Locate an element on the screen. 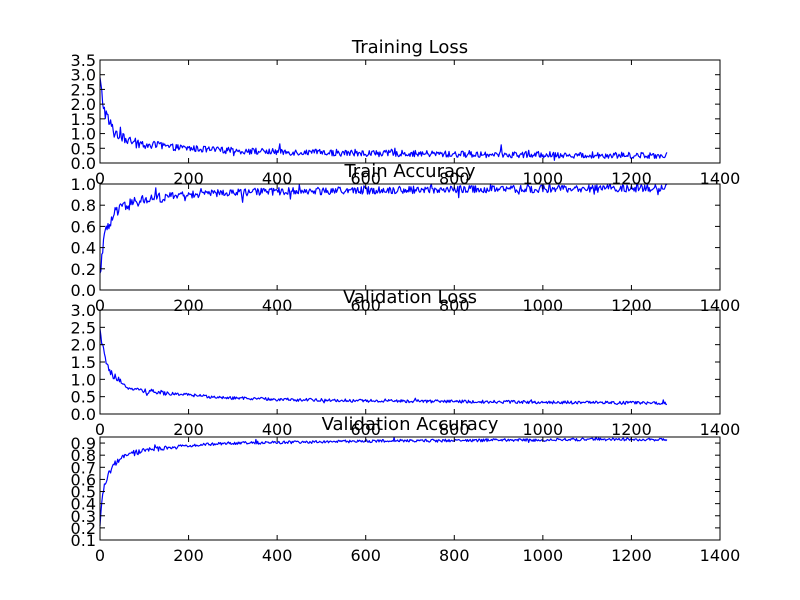  validation-accuracy-axes-frame is located at coordinates (410, 488).